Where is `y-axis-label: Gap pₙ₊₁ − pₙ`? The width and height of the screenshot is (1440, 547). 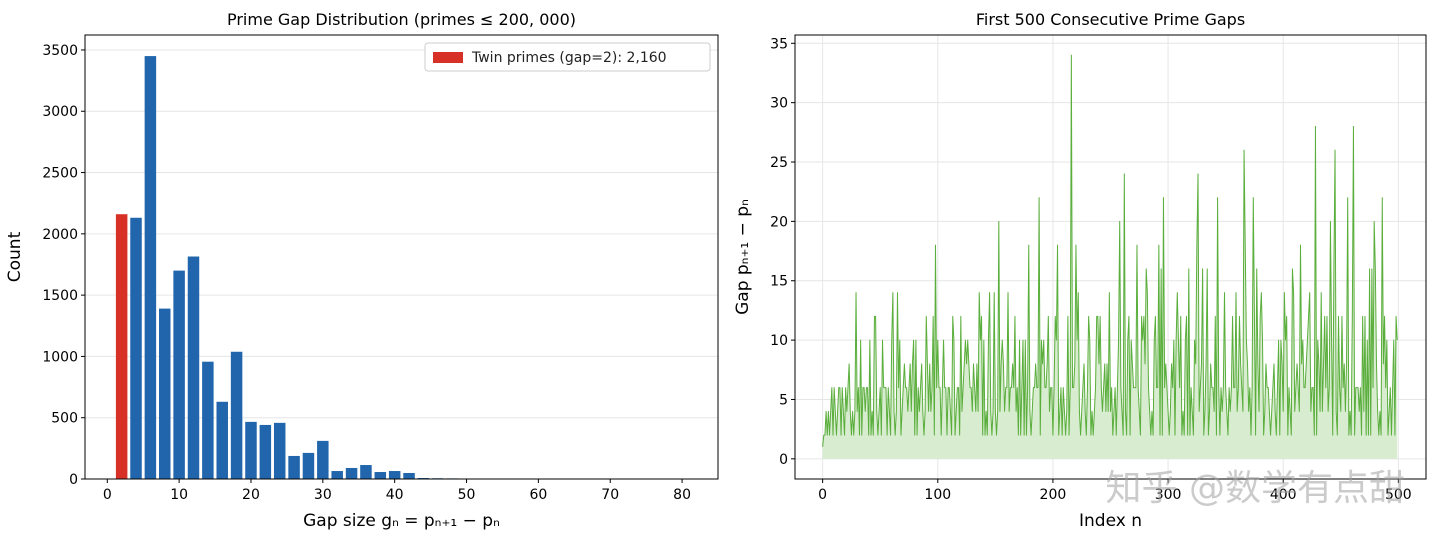 y-axis-label: Gap pₙ₊₁ − pₙ is located at coordinates (743, 257).